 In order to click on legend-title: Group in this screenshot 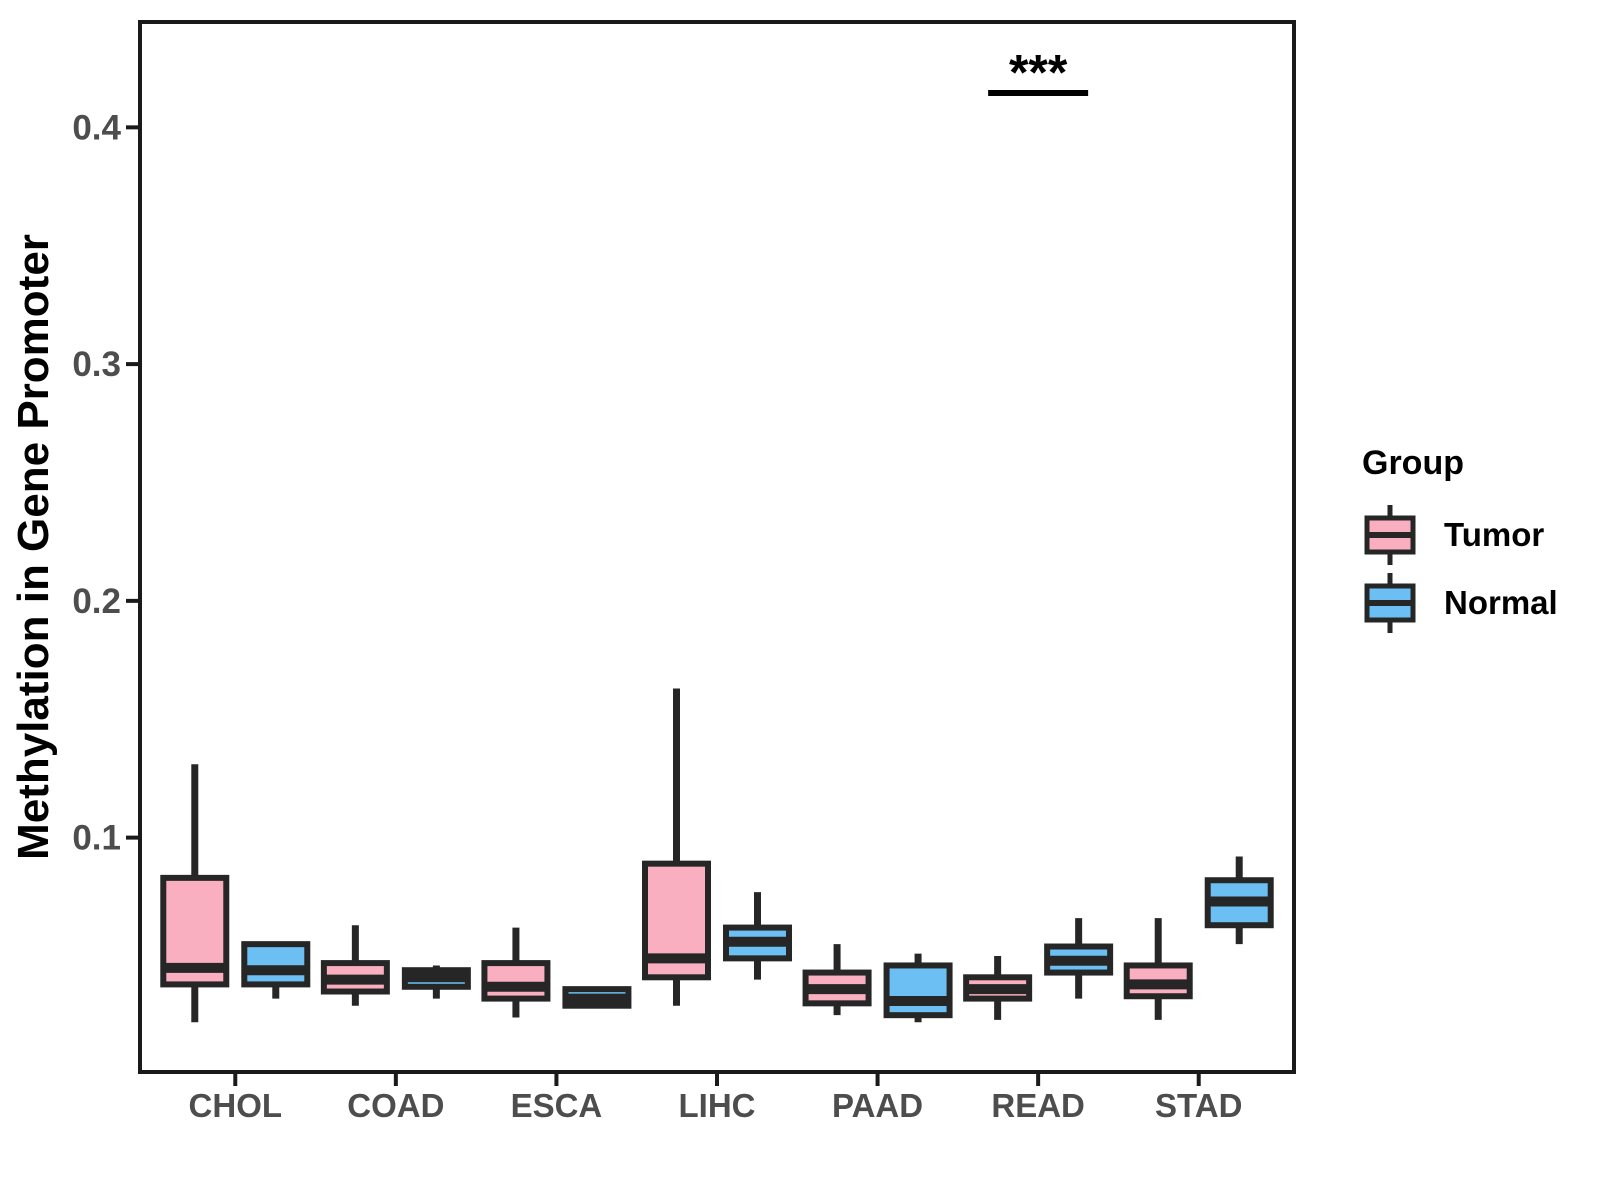, I will do `click(1413, 463)`.